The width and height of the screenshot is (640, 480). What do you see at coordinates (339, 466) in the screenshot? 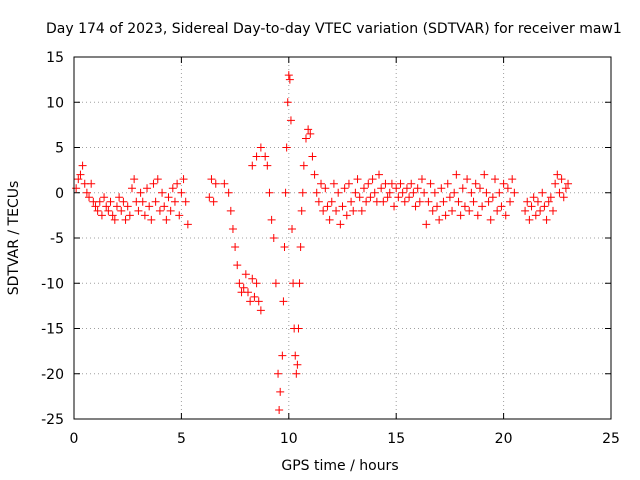
I see `x-axis-label: GPS time / hours` at bounding box center [339, 466].